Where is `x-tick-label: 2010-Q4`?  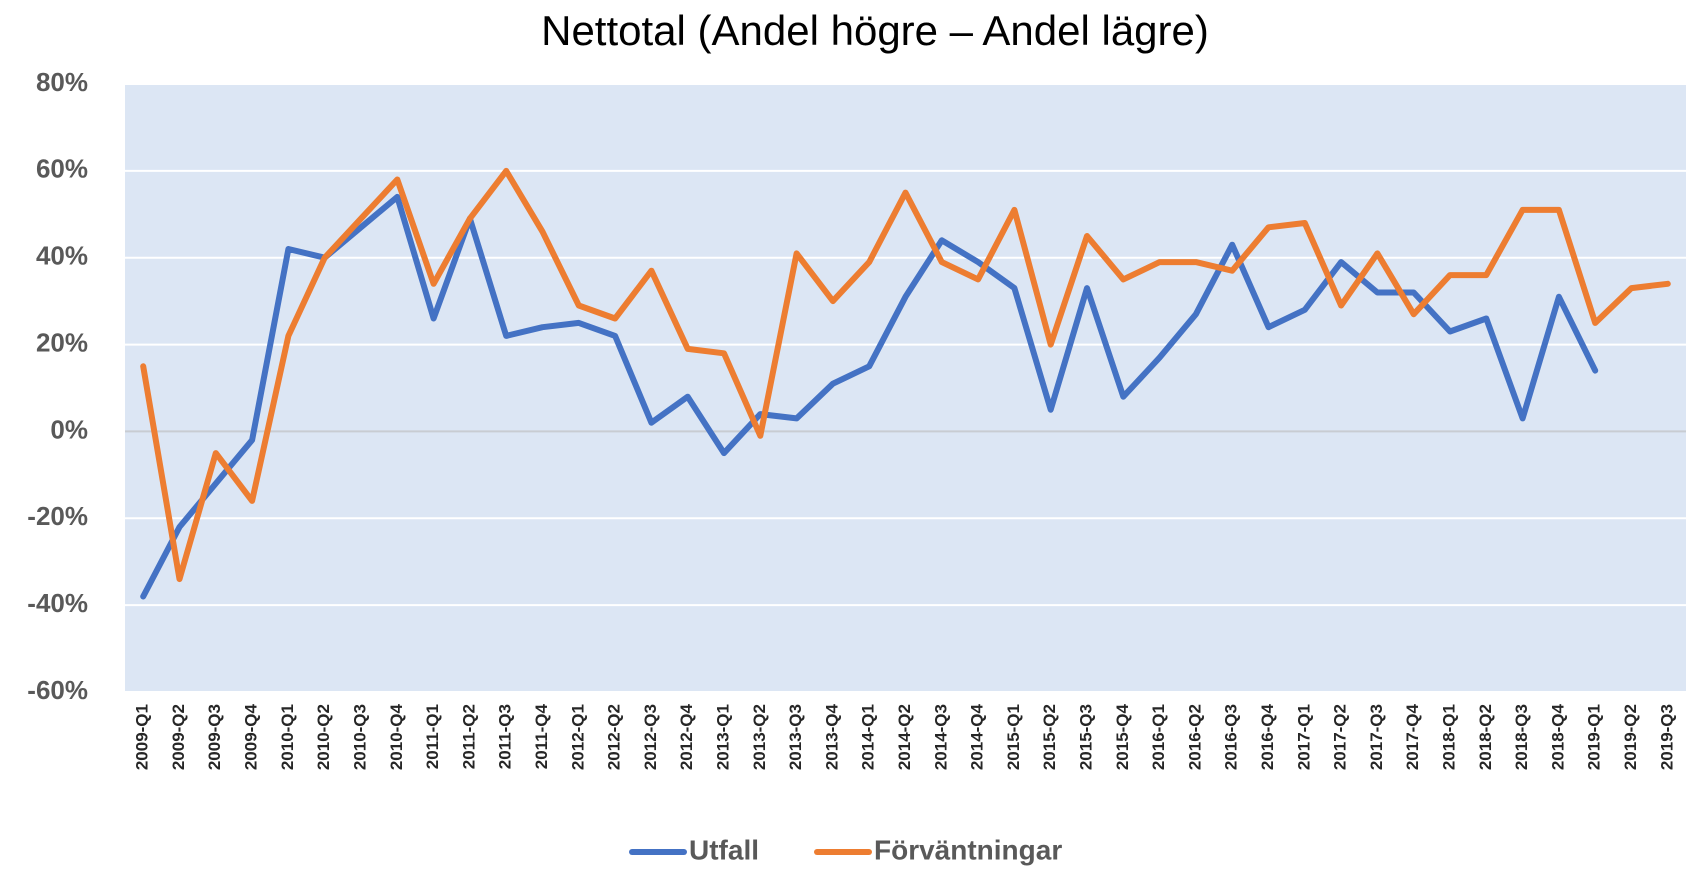
x-tick-label: 2010-Q4 is located at coordinates (396, 736).